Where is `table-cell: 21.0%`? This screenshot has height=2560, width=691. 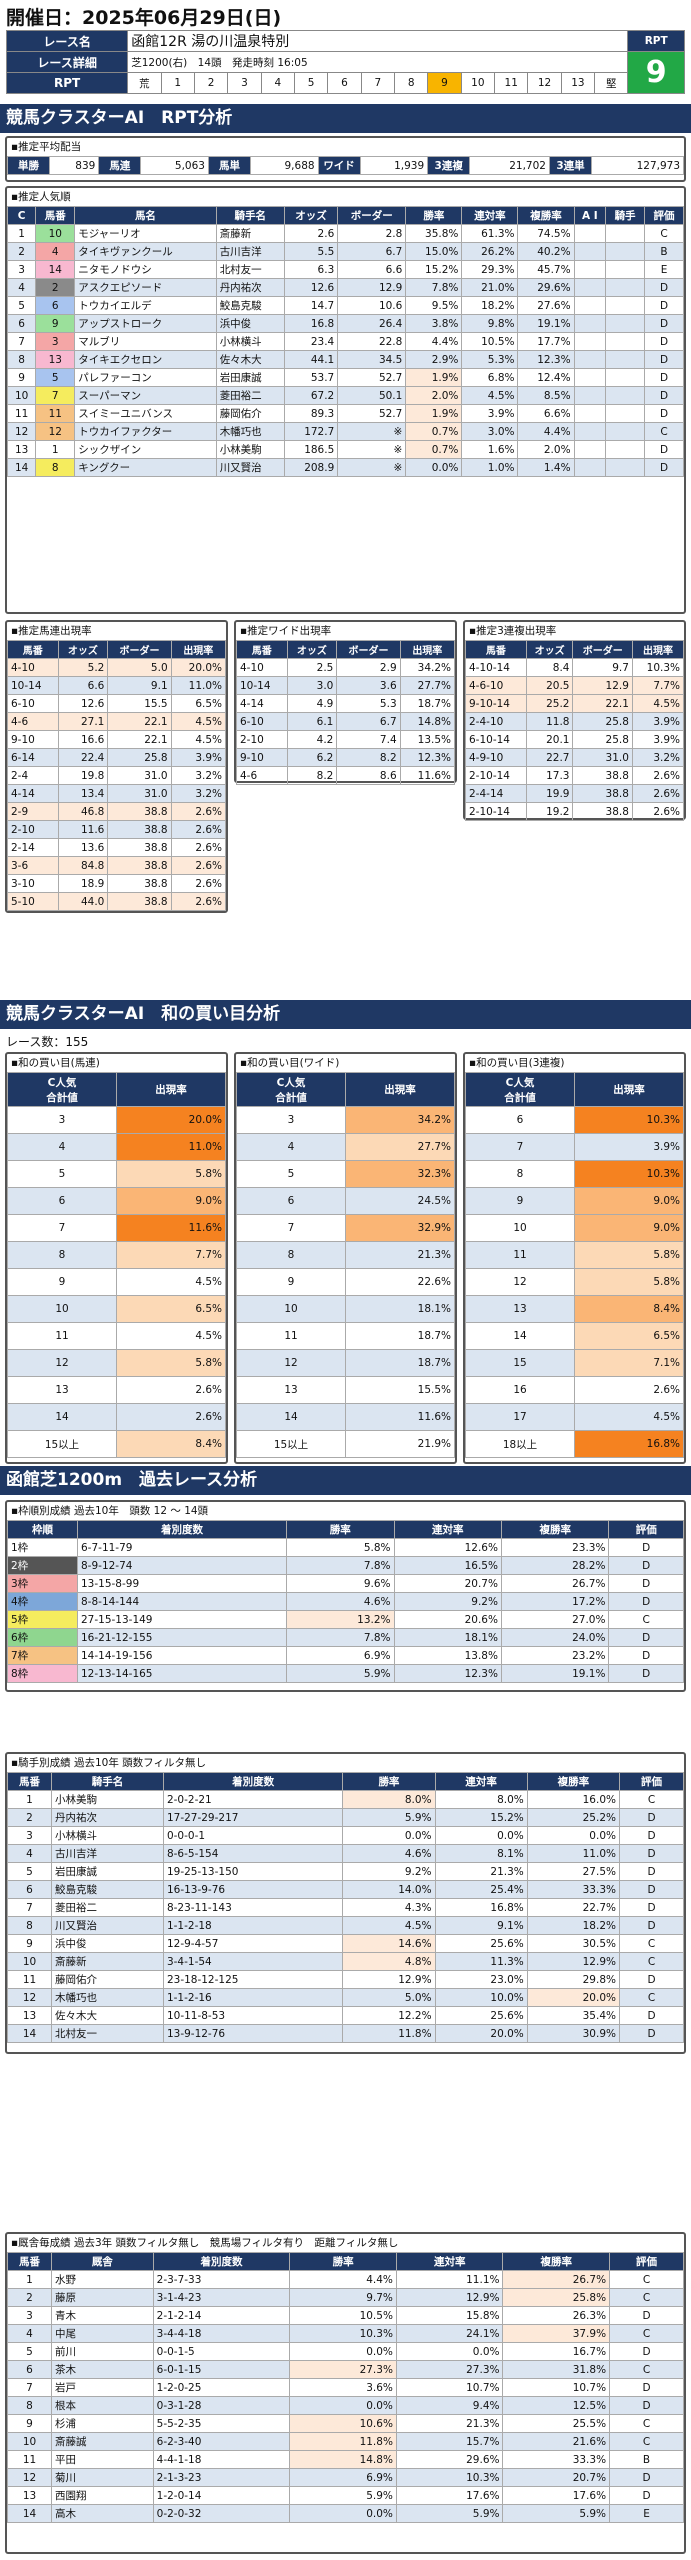 table-cell: 21.0% is located at coordinates (490, 287).